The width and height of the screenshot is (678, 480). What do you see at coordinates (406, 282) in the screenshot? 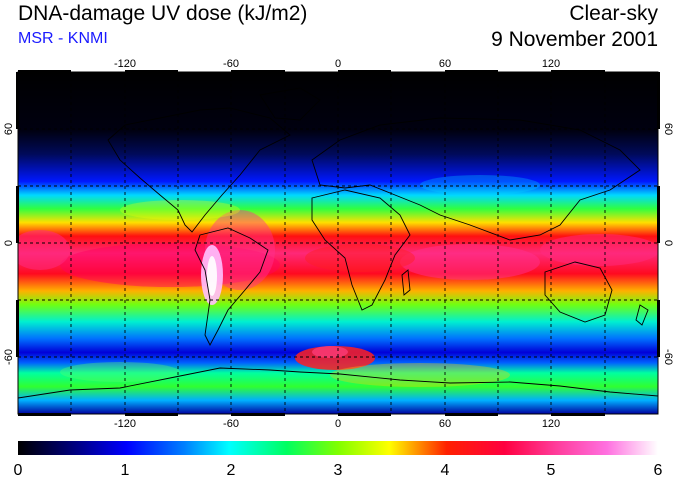
I see `madagascar-coast` at bounding box center [406, 282].